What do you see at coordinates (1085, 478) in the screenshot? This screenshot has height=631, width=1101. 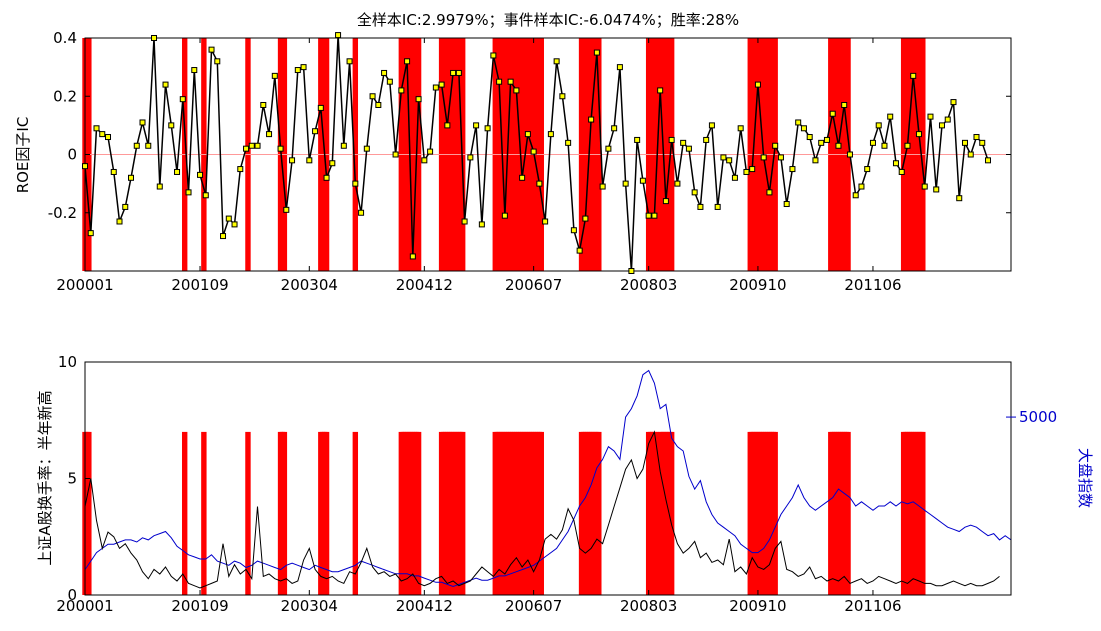 I see `bottom-right-y-axis-label: 大盘指数` at bounding box center [1085, 478].